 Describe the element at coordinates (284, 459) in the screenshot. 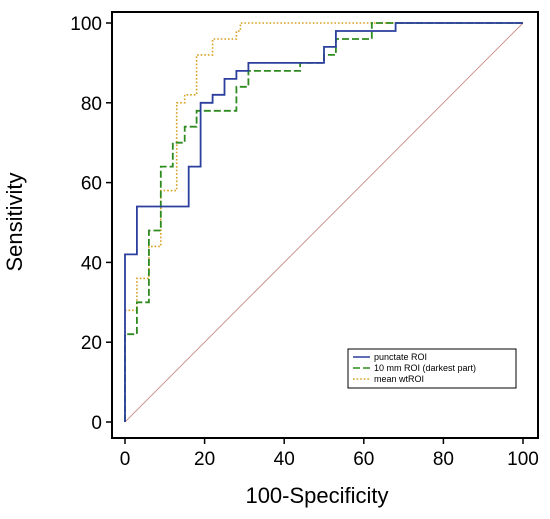

I see `x-tick-label: 40` at that location.